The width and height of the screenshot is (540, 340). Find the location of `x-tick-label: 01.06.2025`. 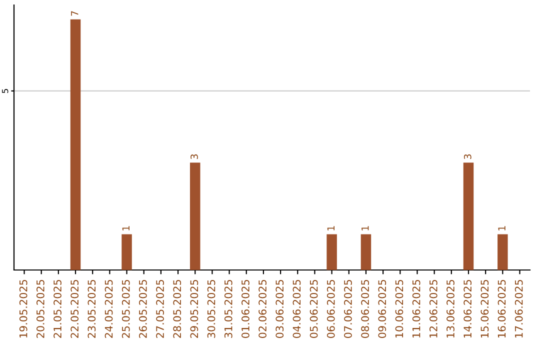

x-tick-label: 01.06.2025 is located at coordinates (246, 309).